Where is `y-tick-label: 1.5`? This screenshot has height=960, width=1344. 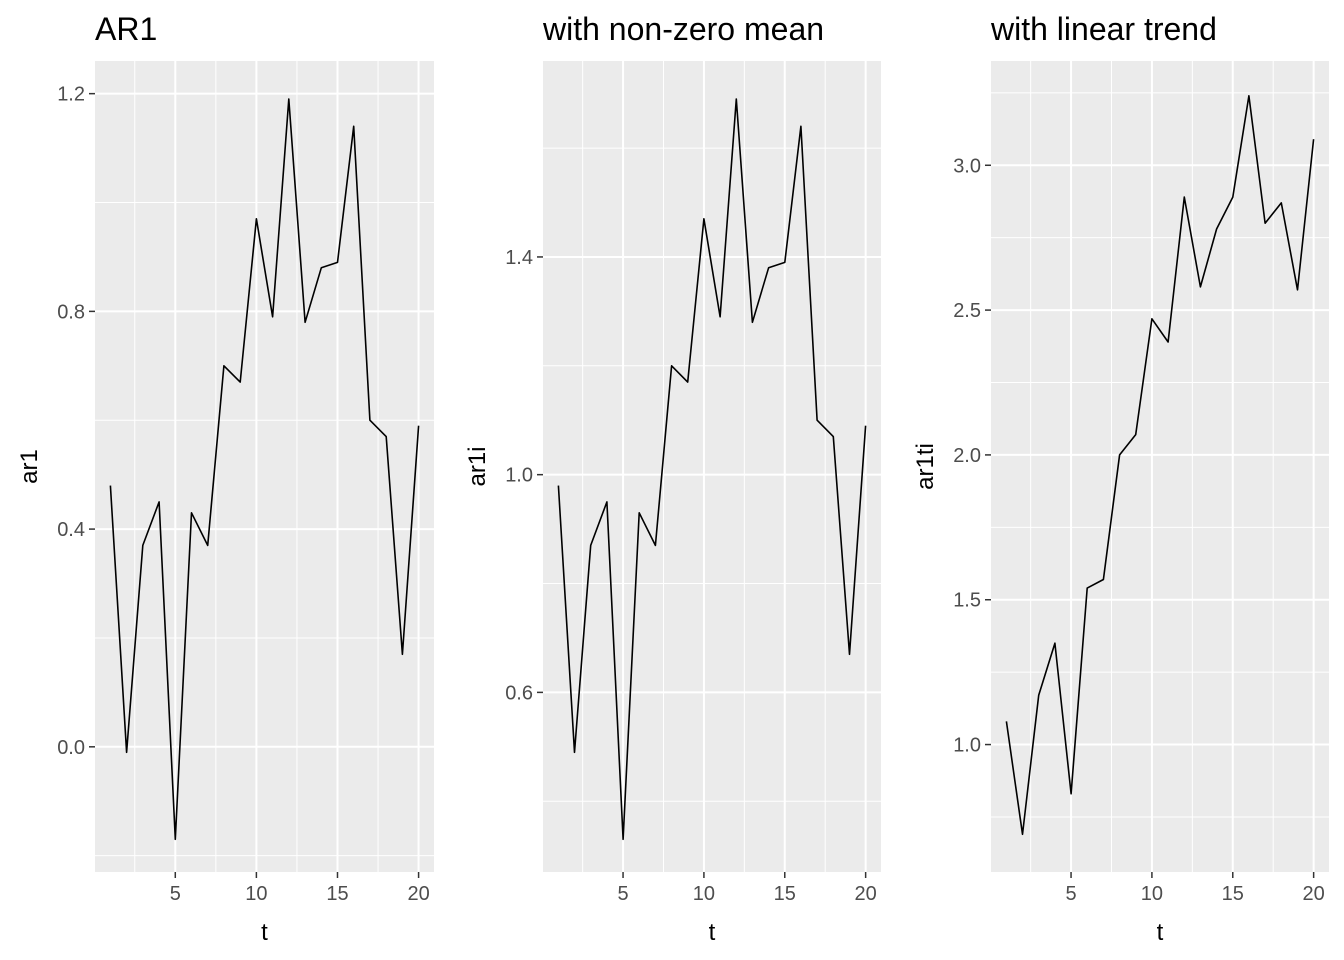 y-tick-label: 1.5 is located at coordinates (967, 601).